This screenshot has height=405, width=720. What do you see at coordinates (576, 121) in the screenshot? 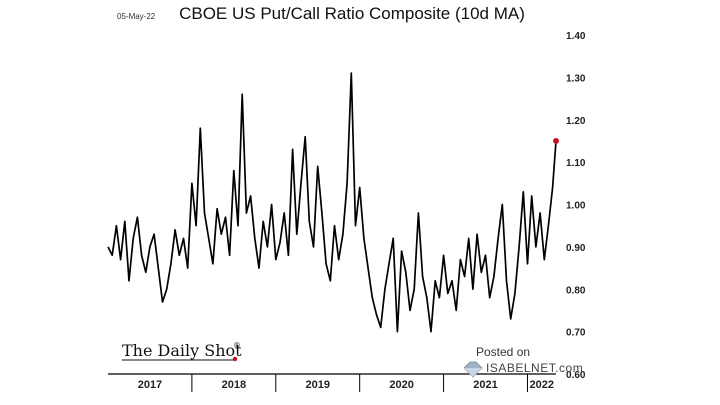
I see `y-tick-label: 1.20` at bounding box center [576, 121].